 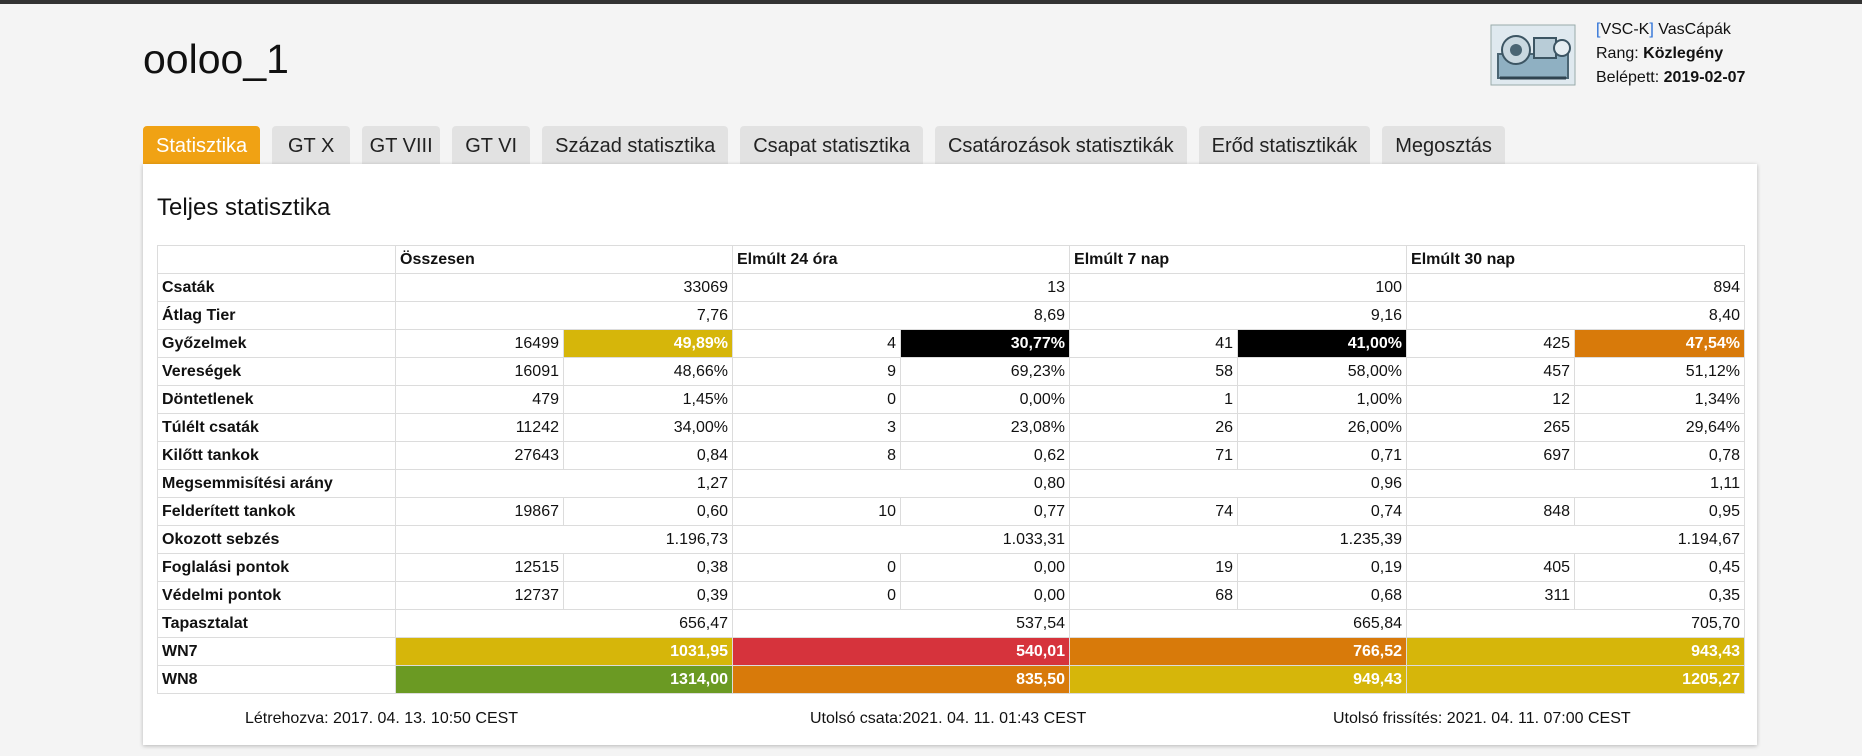 I want to click on tab-csapat-statisztika: Csapat statisztika, so click(x=831, y=146).